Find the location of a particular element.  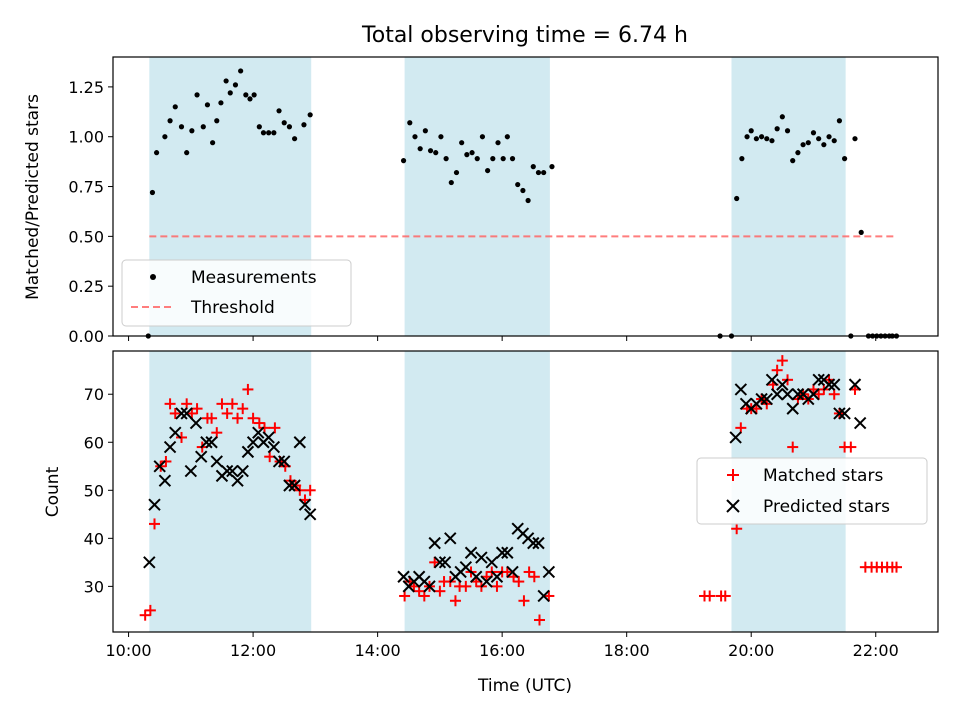

top-legend: Measurements Threshold is located at coordinates (236, 293).